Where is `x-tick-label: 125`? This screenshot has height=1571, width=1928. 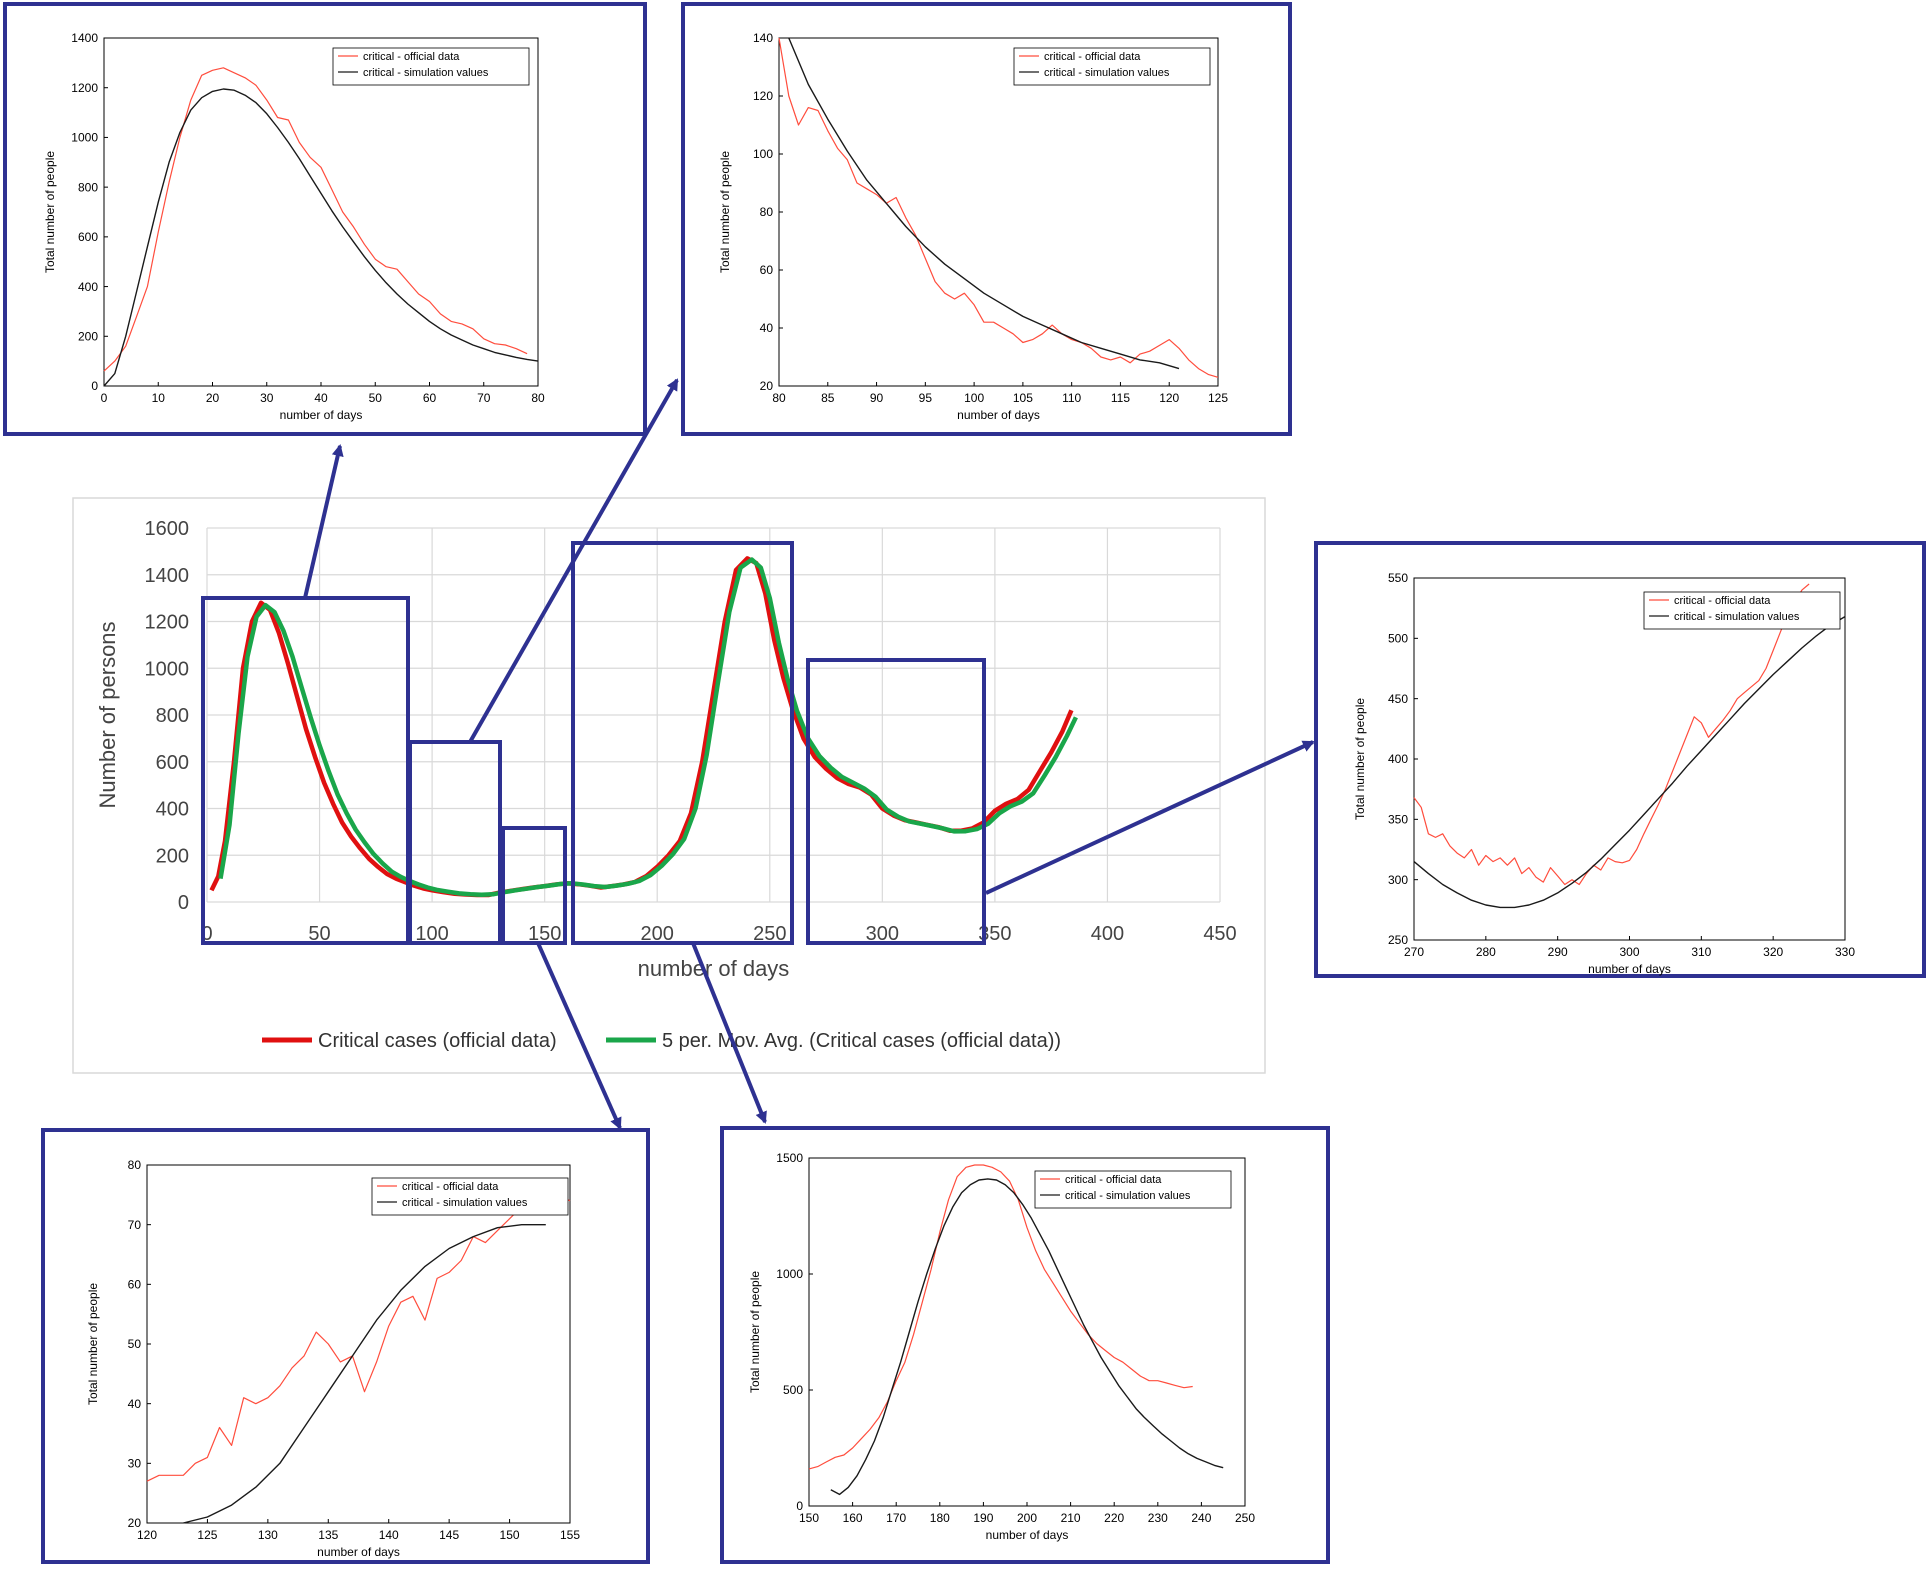
x-tick-label: 125 is located at coordinates (1218, 398).